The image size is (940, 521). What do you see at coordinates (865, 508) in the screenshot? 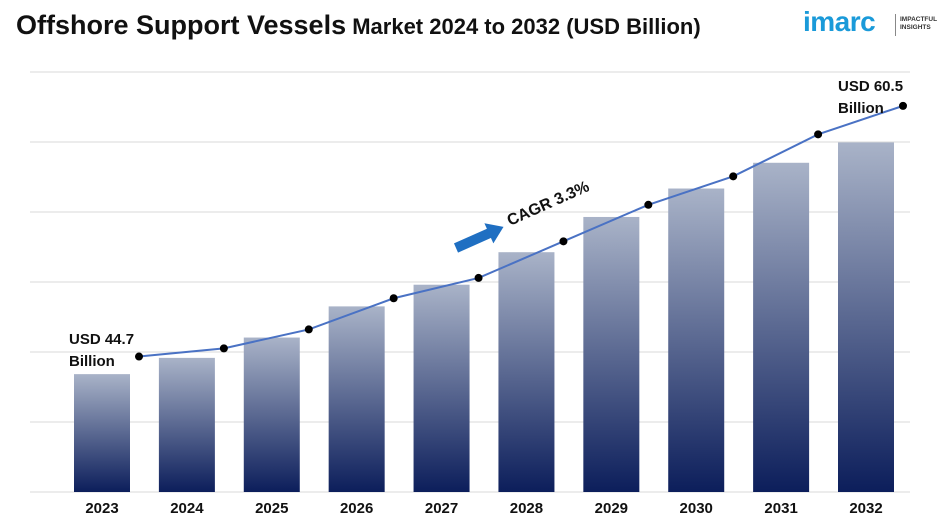
I see `x-tick-label-2032: 2032` at bounding box center [865, 508].